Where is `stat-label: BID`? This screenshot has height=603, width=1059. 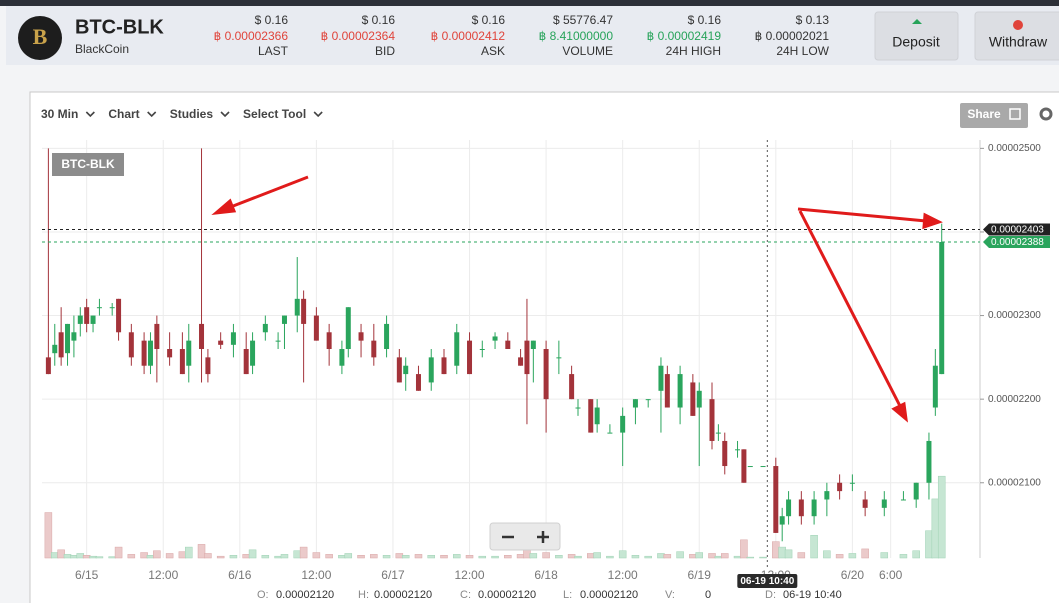
stat-label: BID is located at coordinates (385, 51).